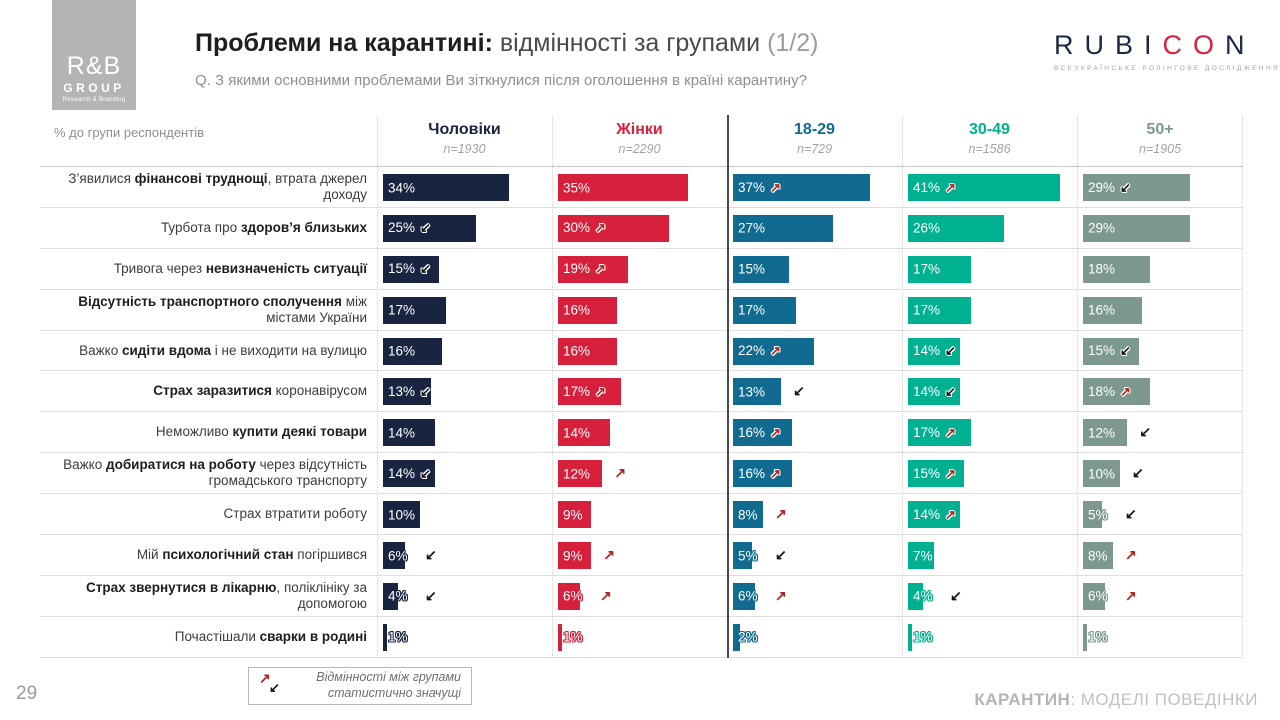 The width and height of the screenshot is (1280, 720). I want to click on bar: 15% ↙, so click(1111, 351).